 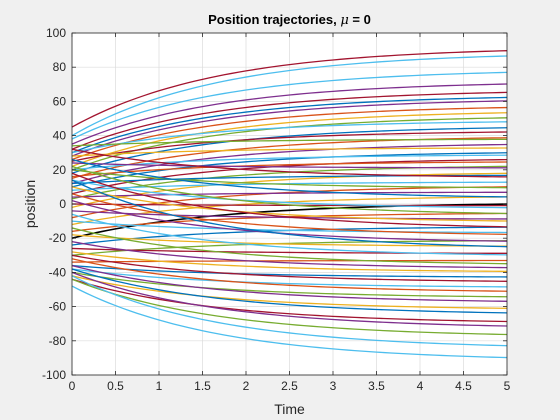 What do you see at coordinates (420, 386) in the screenshot?
I see `x-tick-label: 4` at bounding box center [420, 386].